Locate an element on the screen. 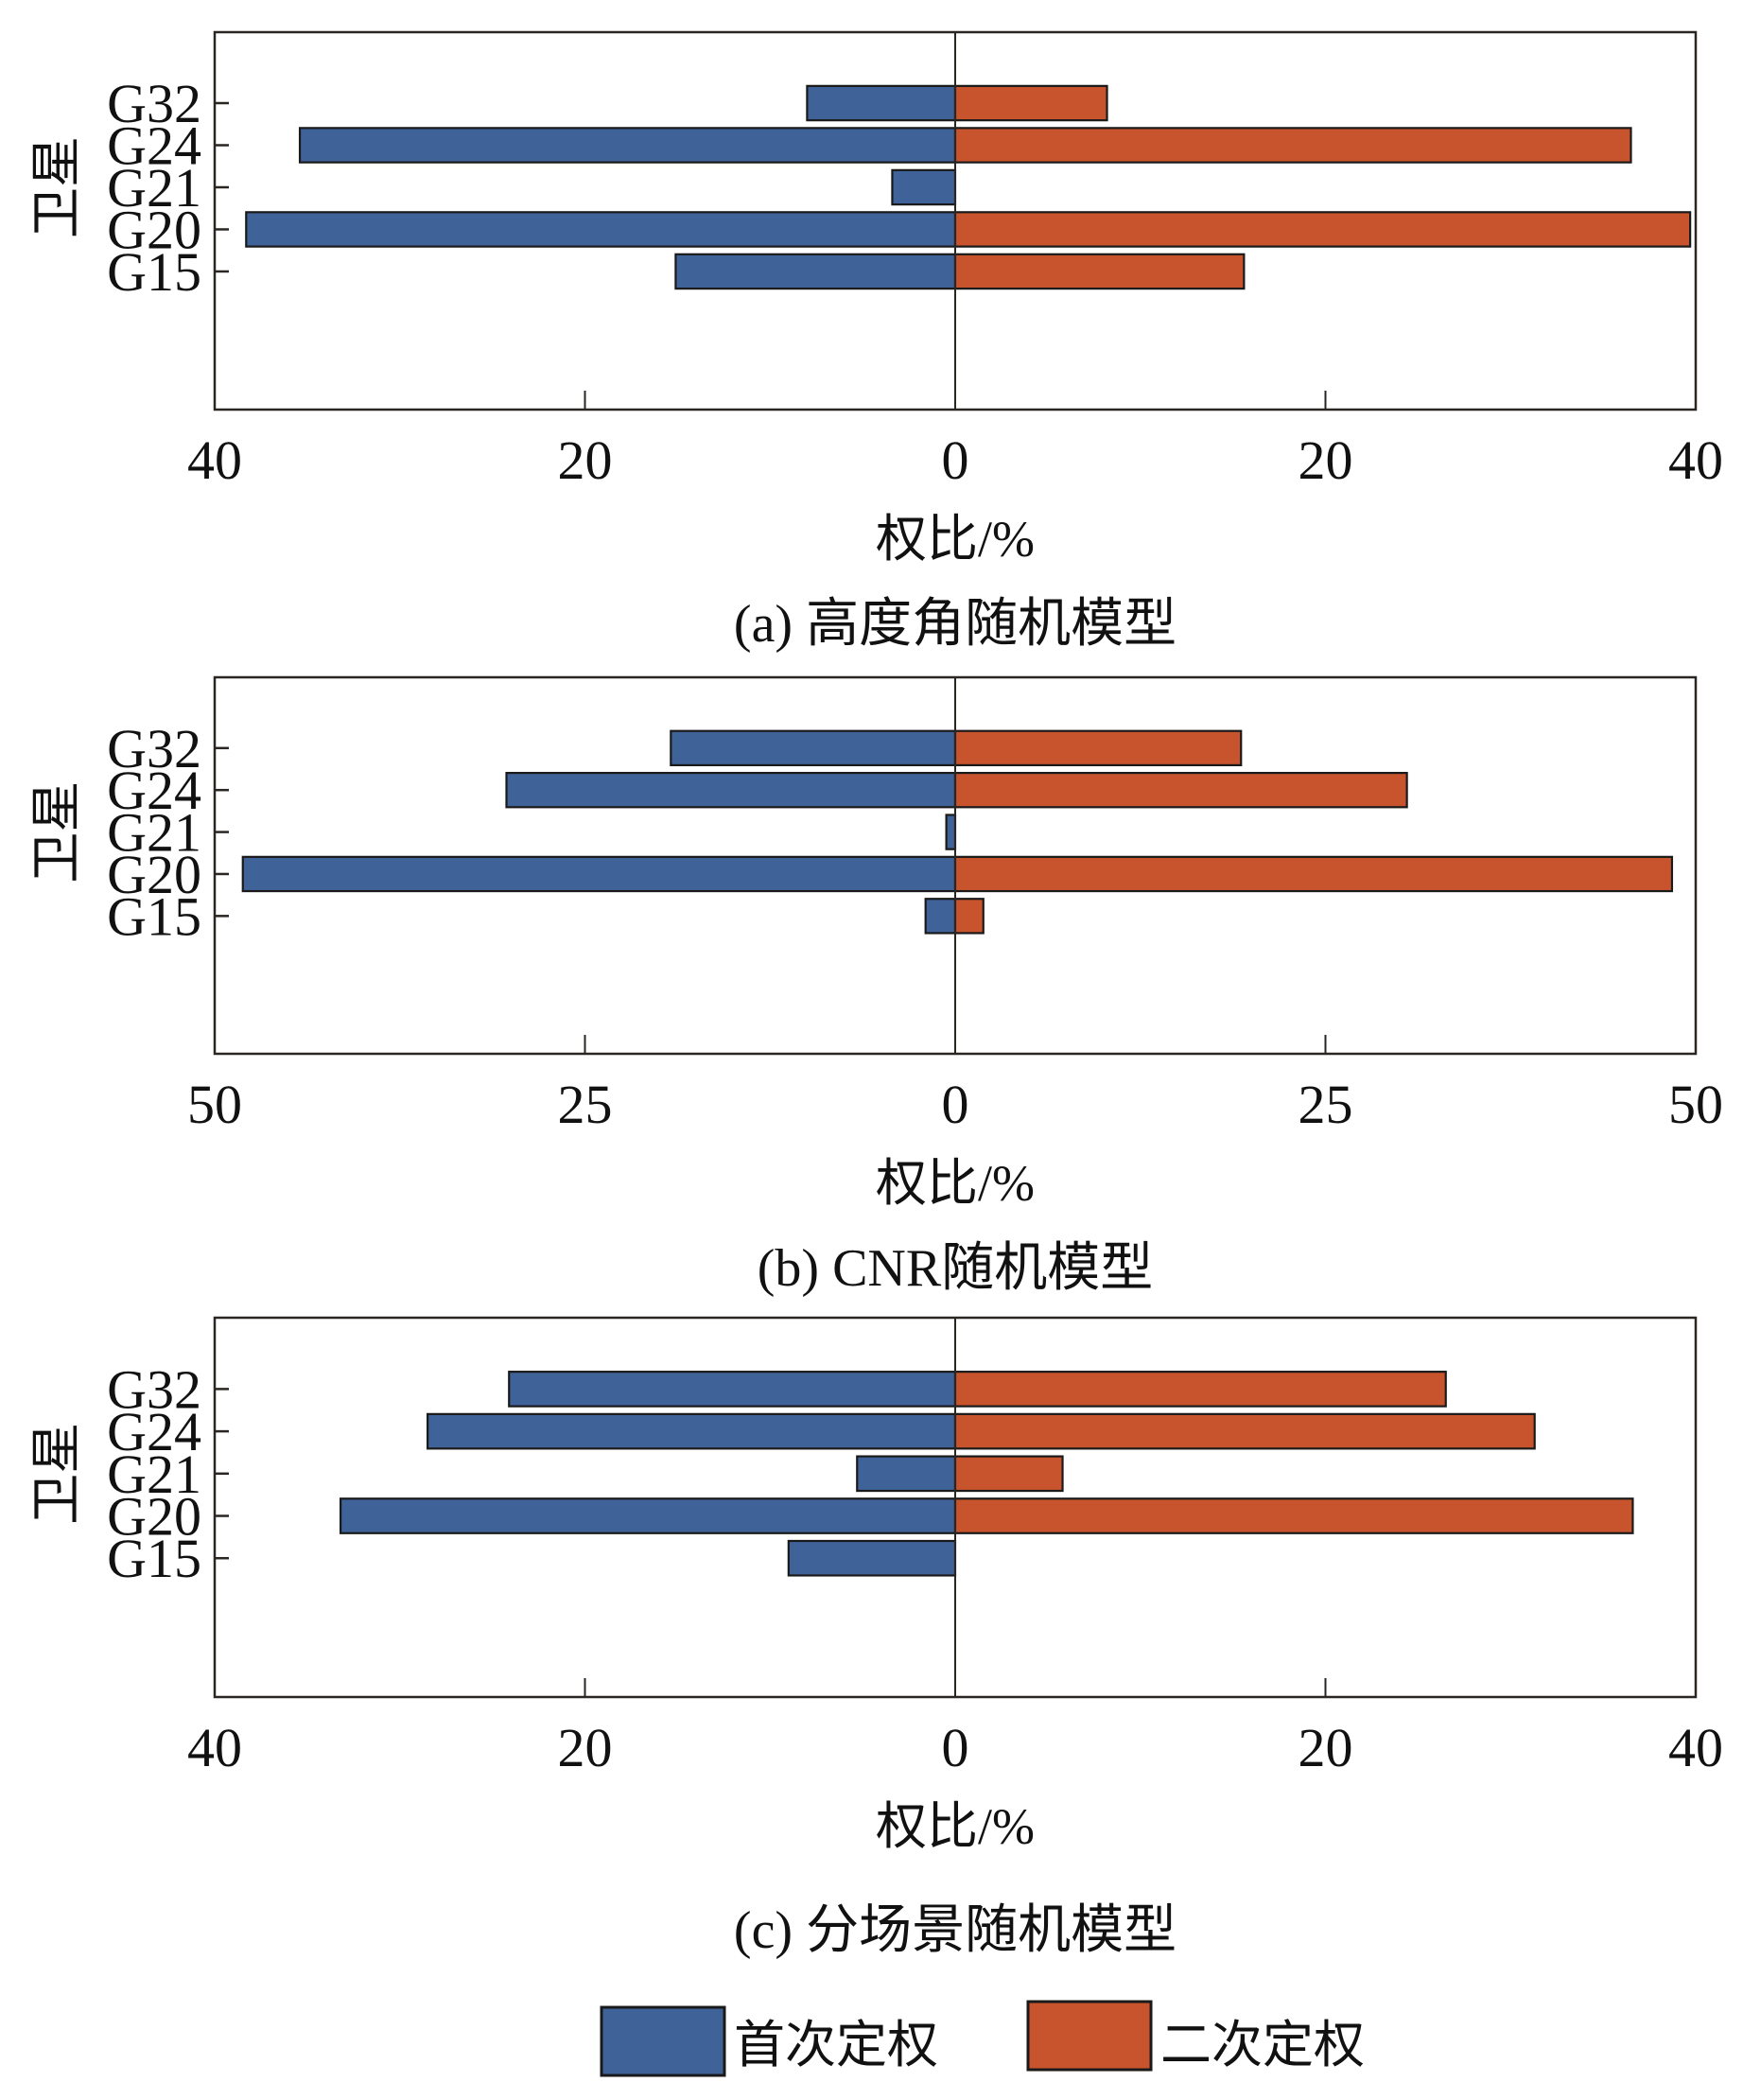 The image size is (1743, 2100). panel-caption: (a) 高度角随机模型 is located at coordinates (955, 624).